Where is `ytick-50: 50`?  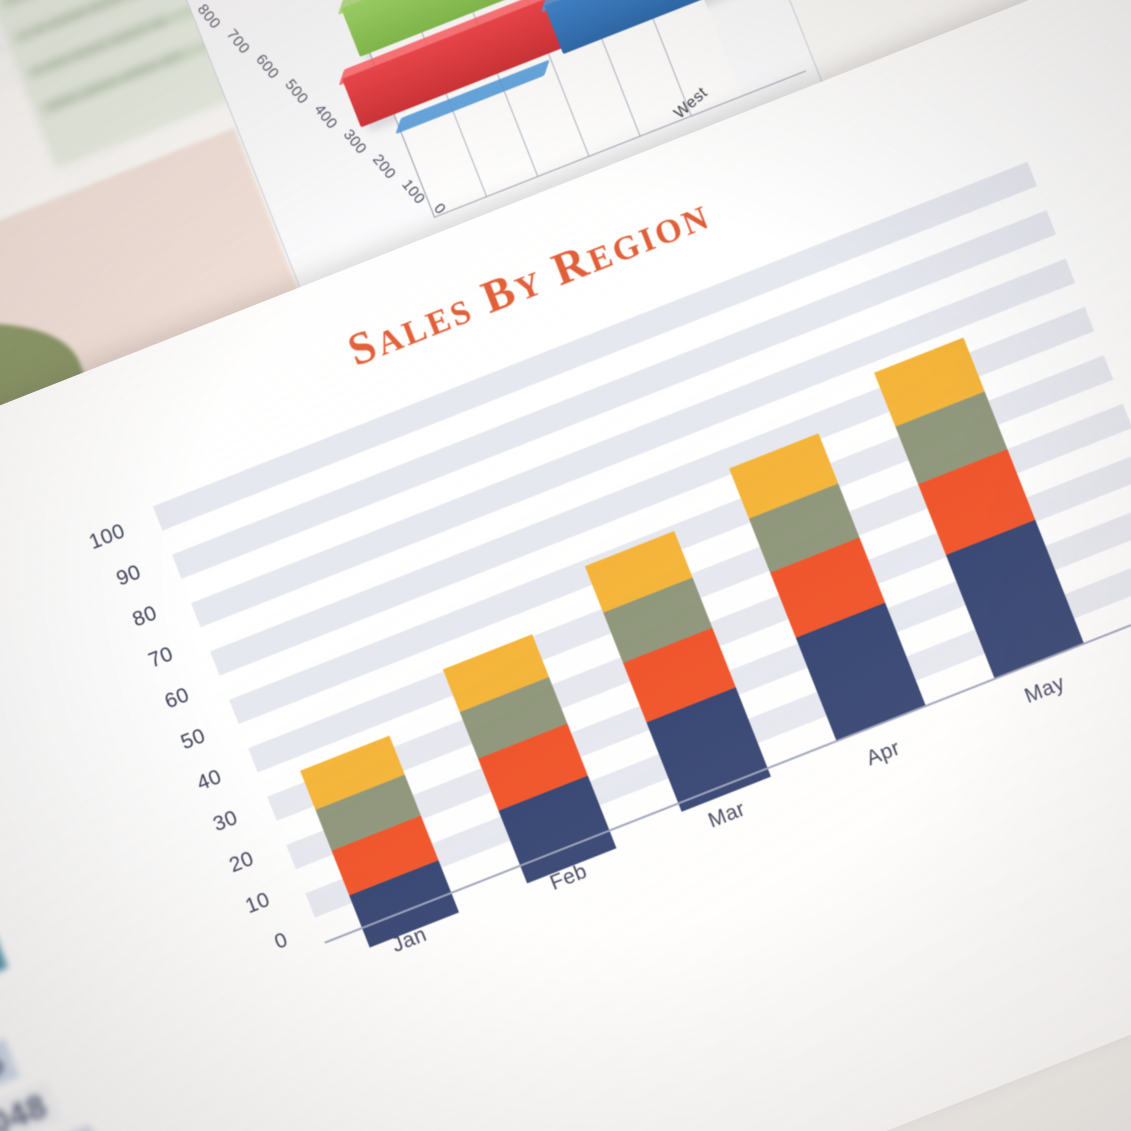
ytick-50: 50 is located at coordinates (193, 739).